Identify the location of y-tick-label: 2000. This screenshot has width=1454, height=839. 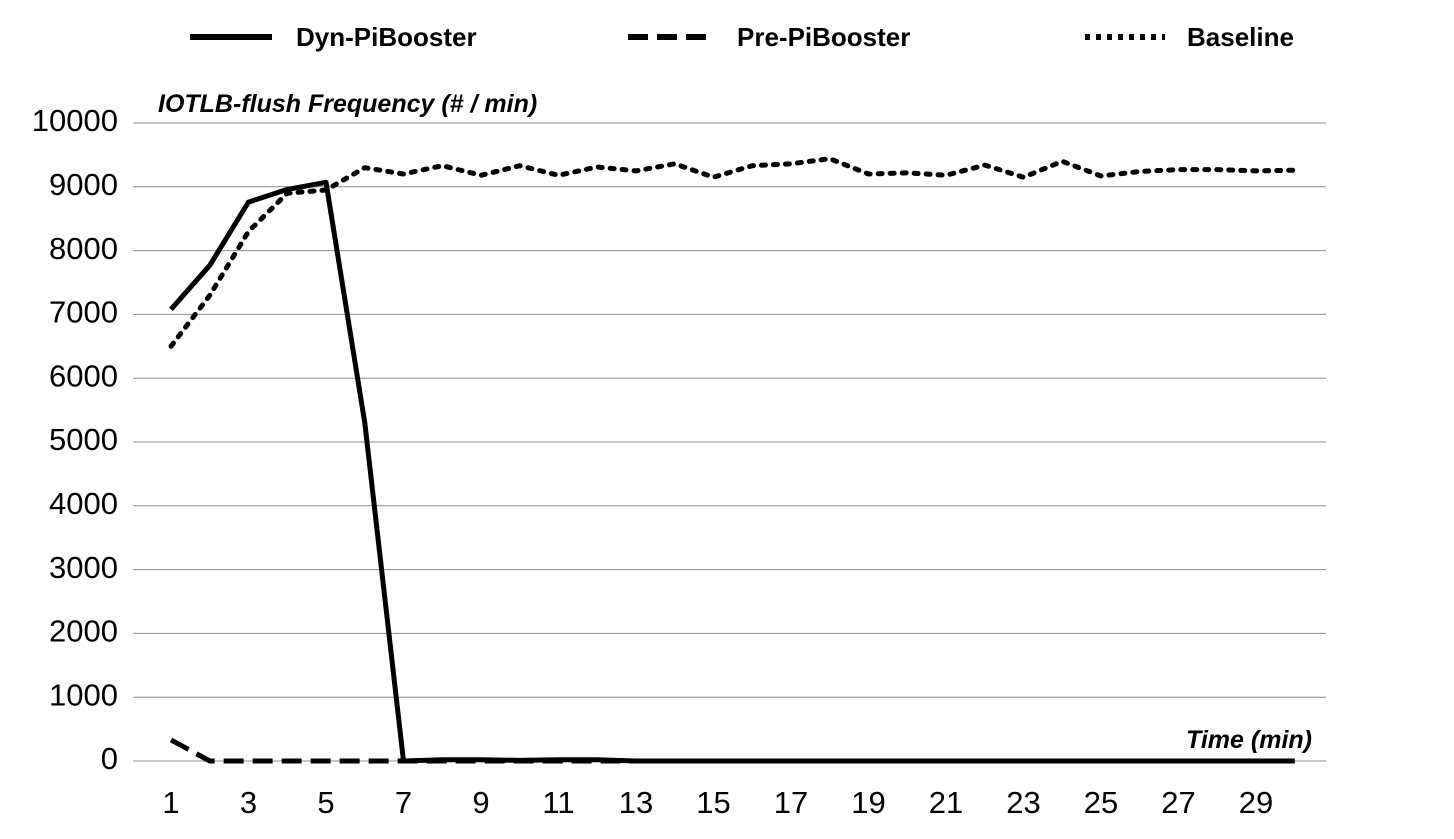
(83, 631).